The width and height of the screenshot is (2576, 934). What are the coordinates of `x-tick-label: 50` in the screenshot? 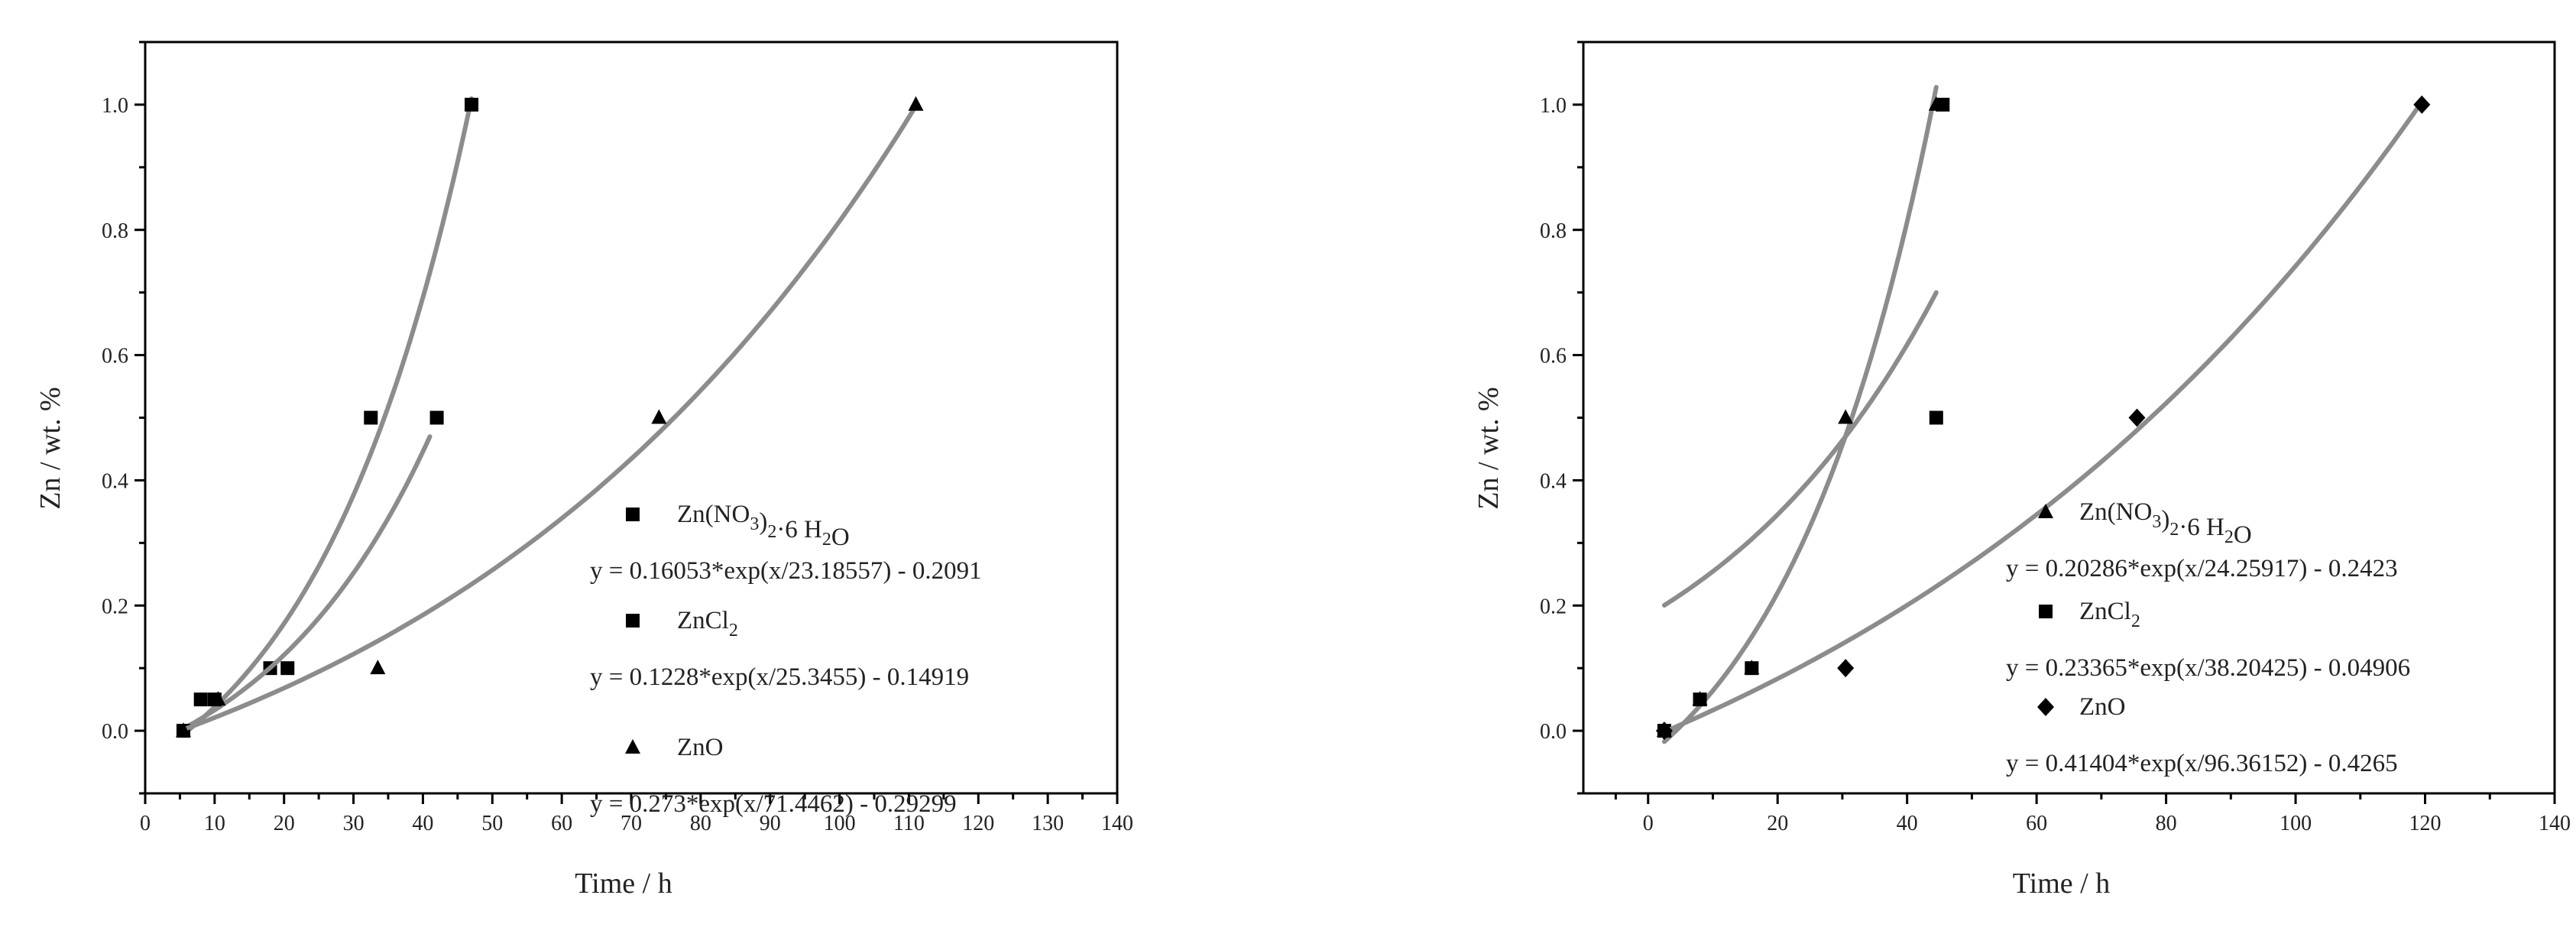 It's located at (492, 824).